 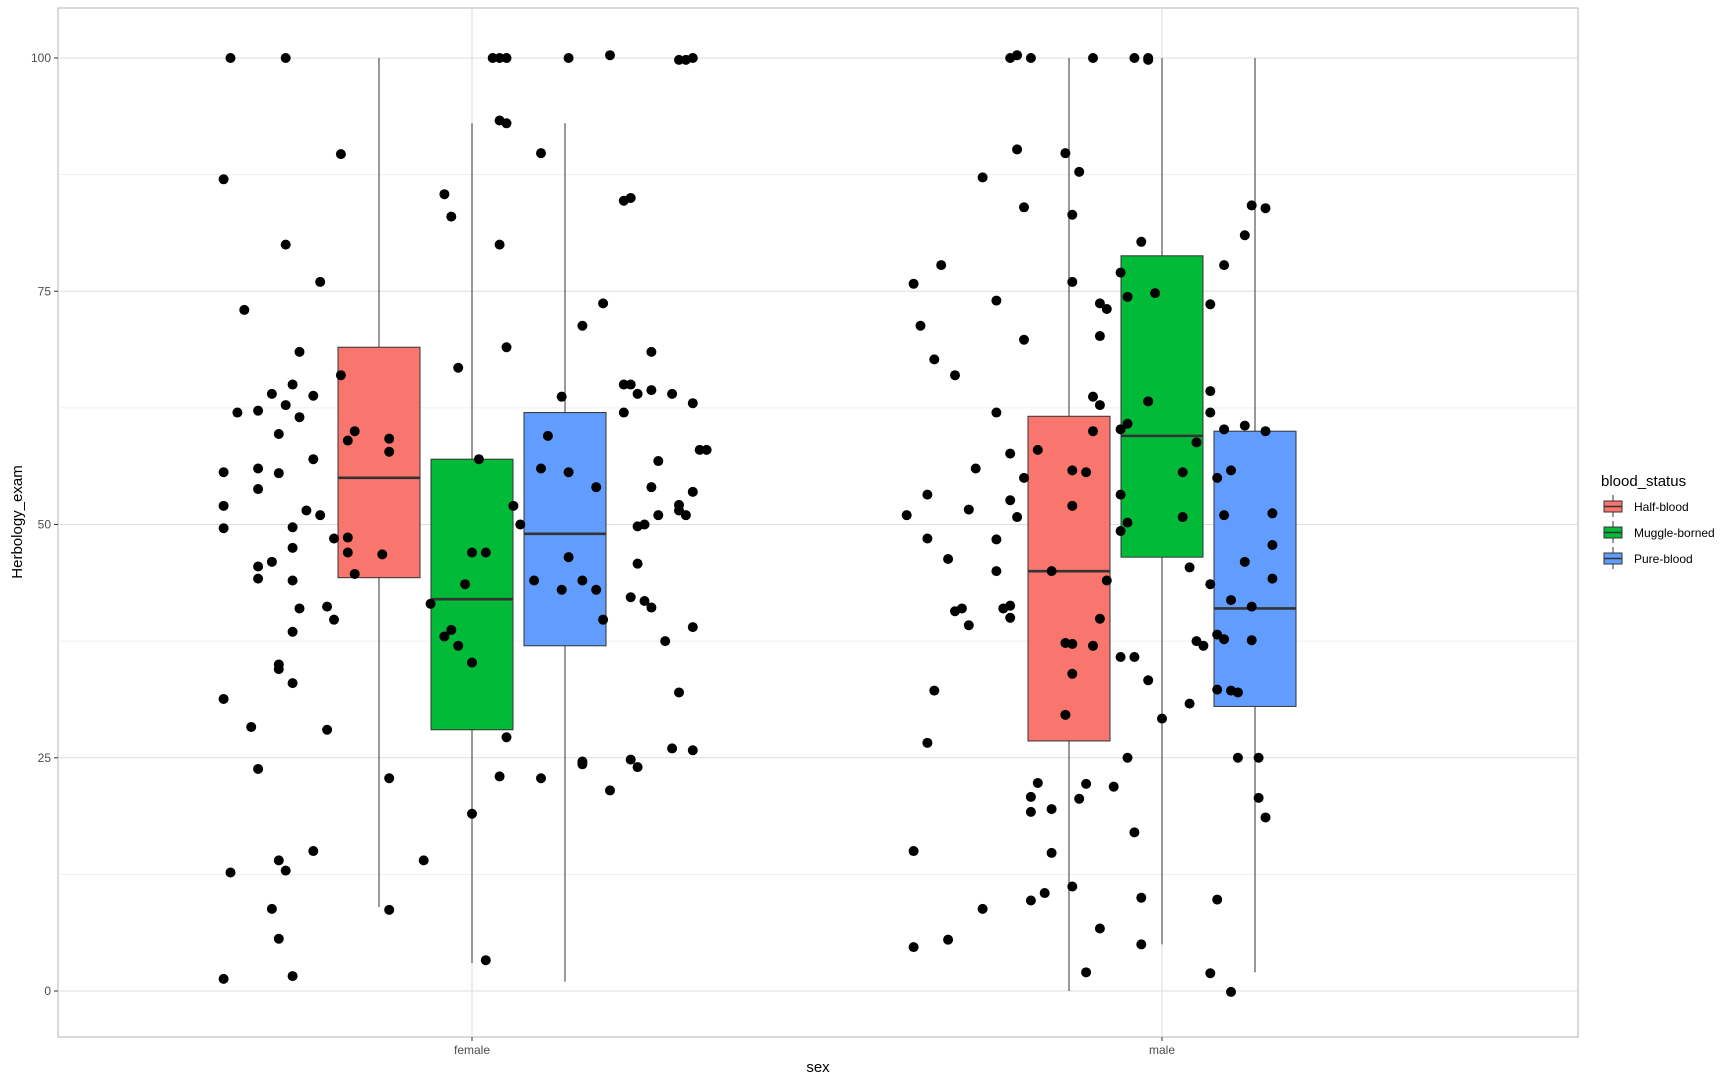 I want to click on box-pure-blood-male, so click(x=1255, y=515).